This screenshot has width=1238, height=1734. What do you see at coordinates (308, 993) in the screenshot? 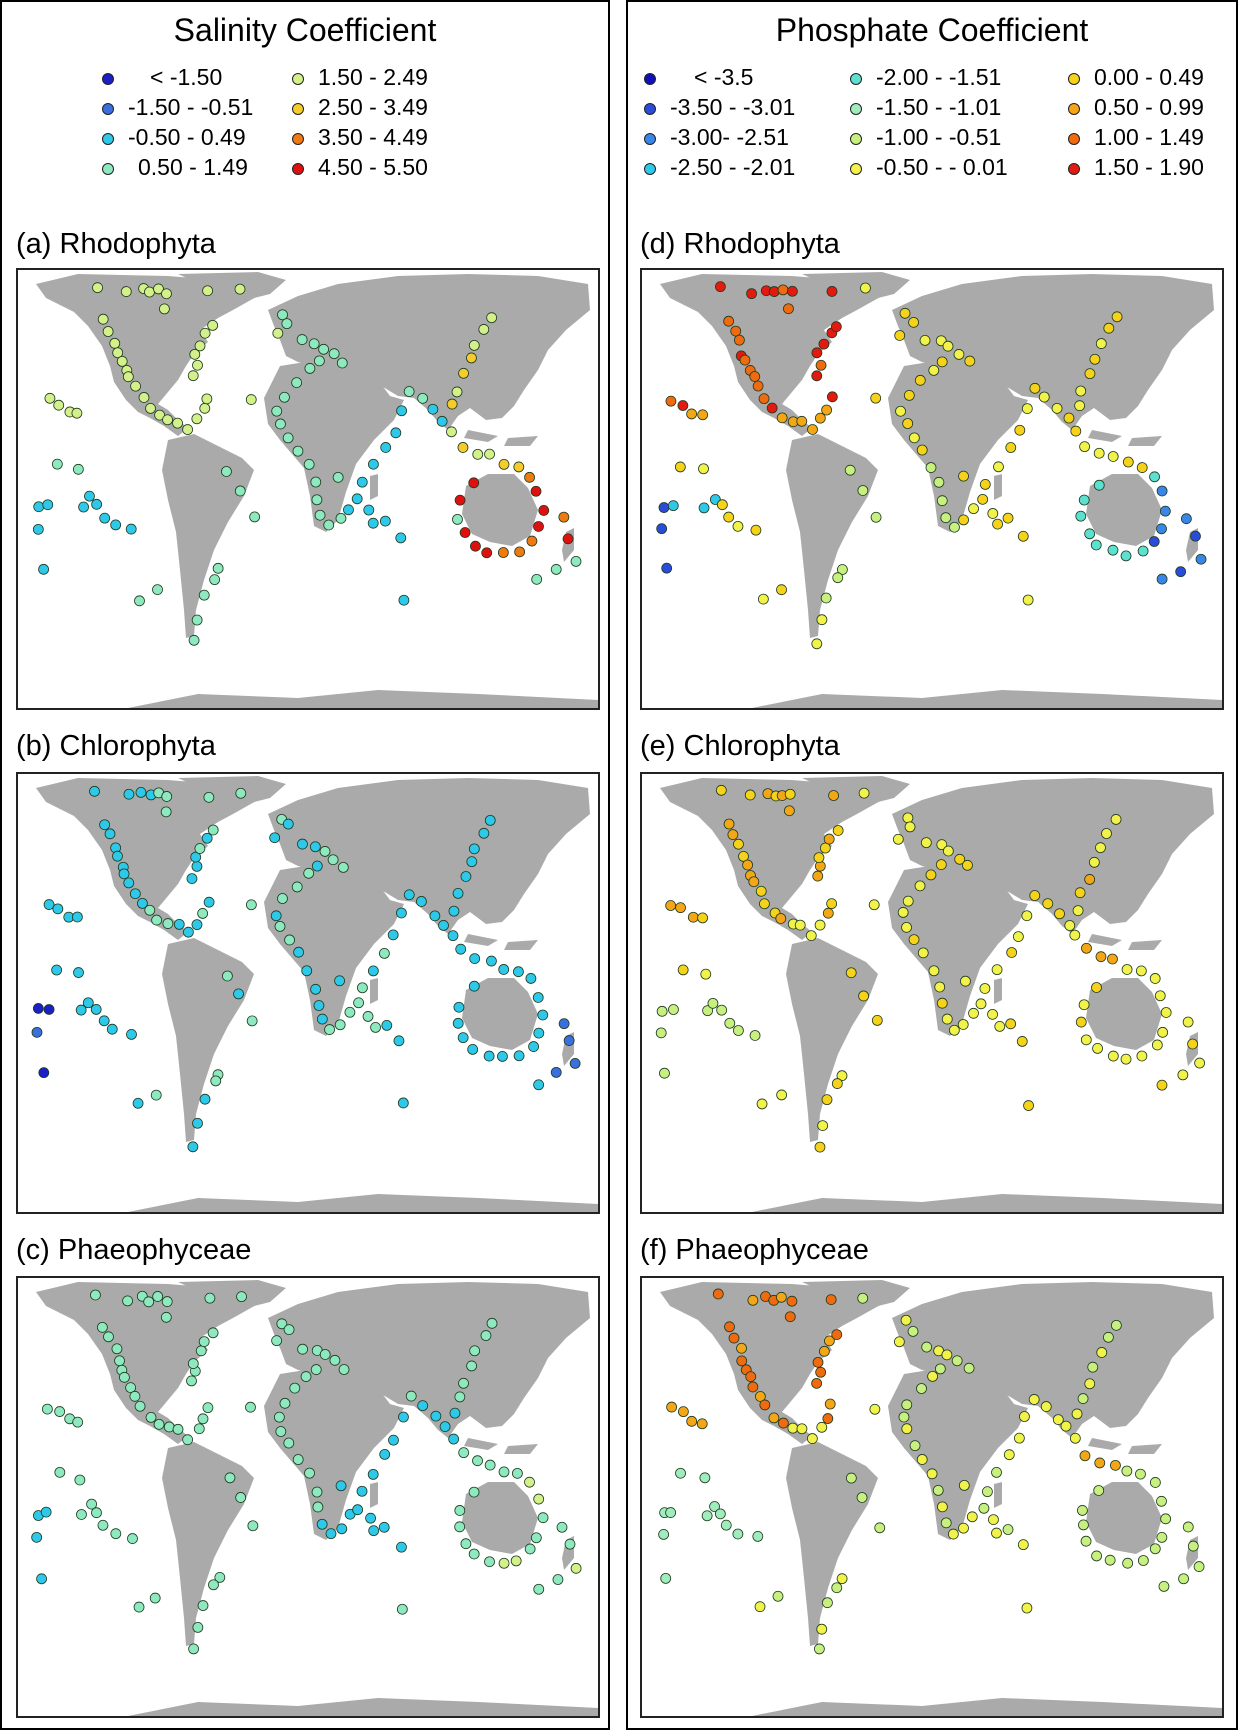
I see `map-panel-b` at bounding box center [308, 993].